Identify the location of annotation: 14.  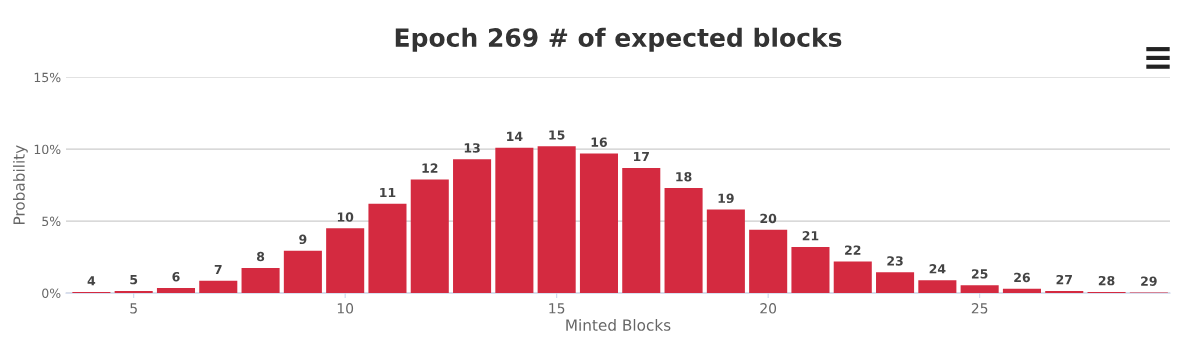
(515, 136).